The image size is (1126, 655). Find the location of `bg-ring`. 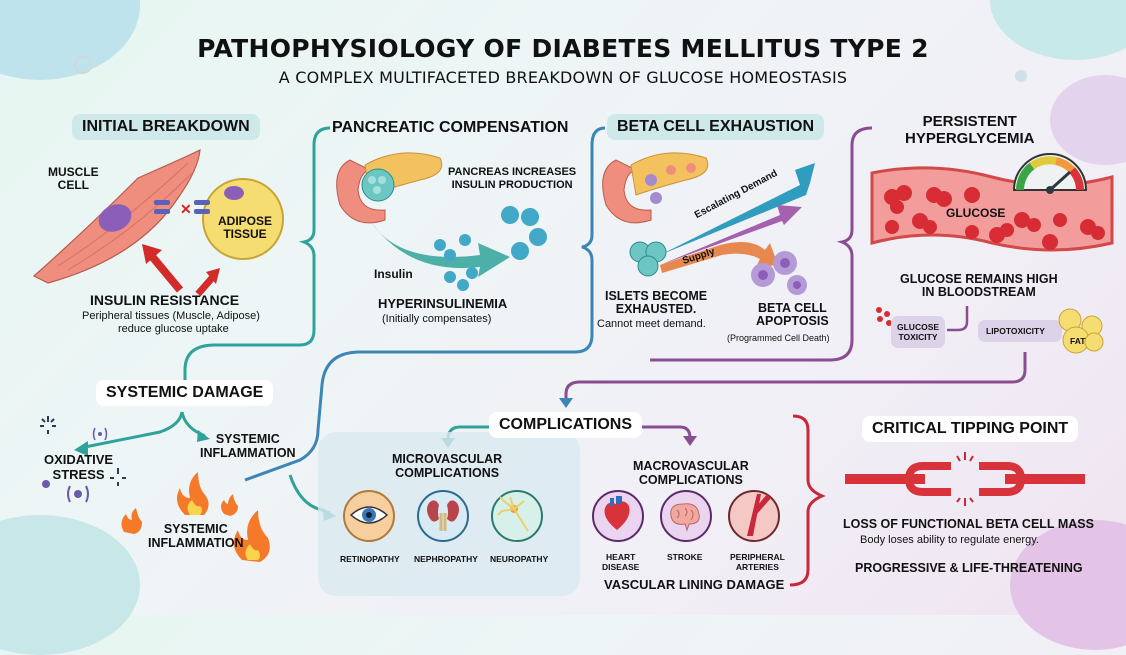

bg-ring is located at coordinates (83, 65).